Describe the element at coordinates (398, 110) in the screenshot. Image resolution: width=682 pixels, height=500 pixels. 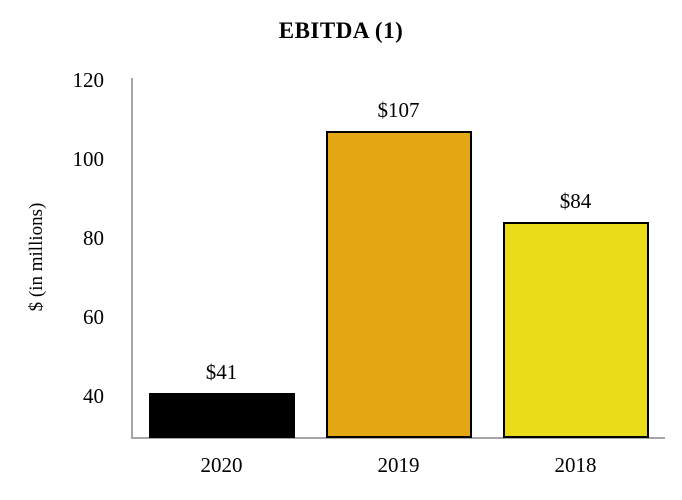
I see `data-label-2019: $107` at that location.